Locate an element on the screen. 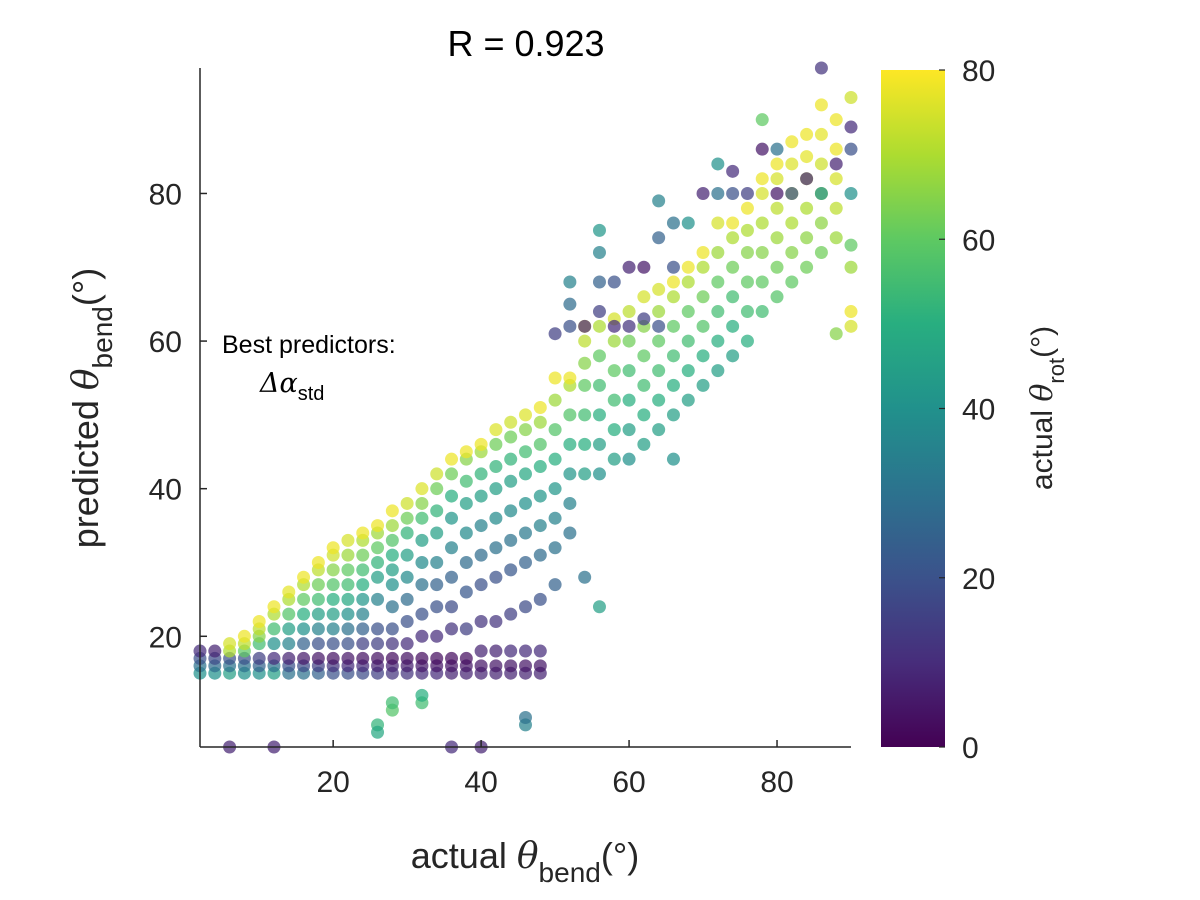 This screenshot has width=1200, height=900. x-tick-label: 20 is located at coordinates (332, 782).